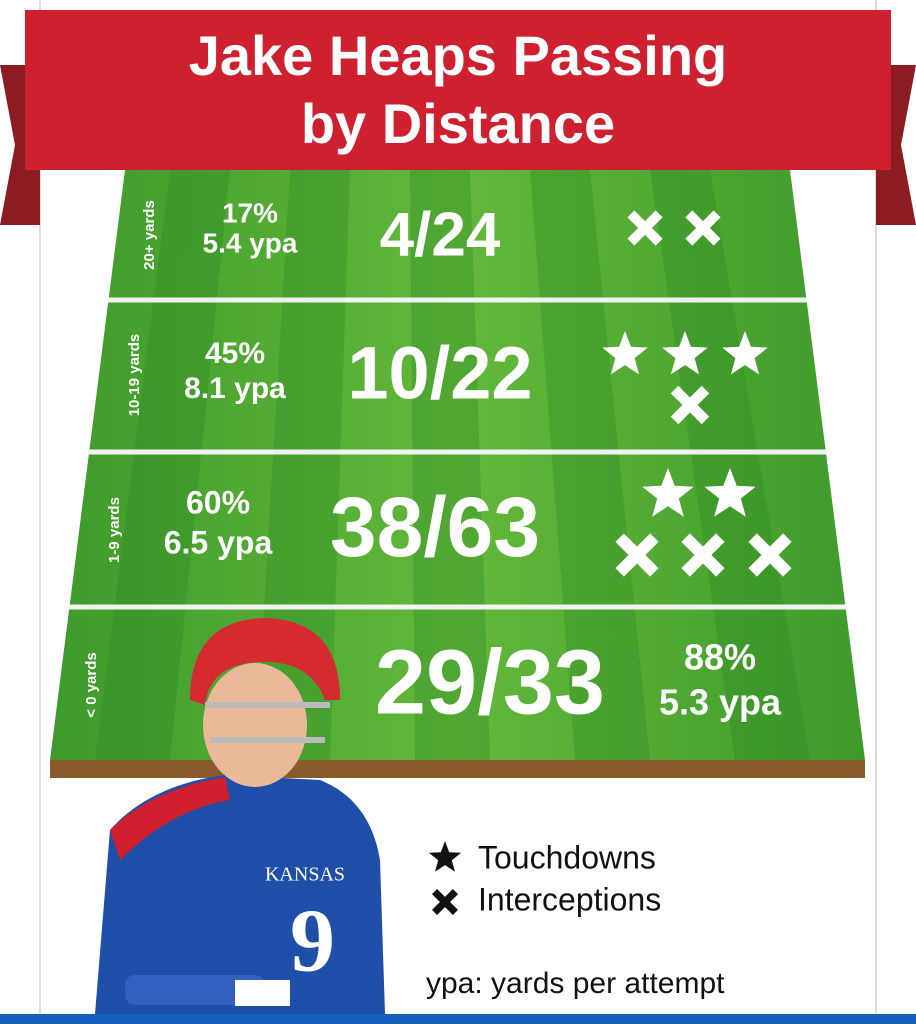 The width and height of the screenshot is (916, 1024). Describe the element at coordinates (569, 899) in the screenshot. I see `legend-label: Interceptions` at that location.